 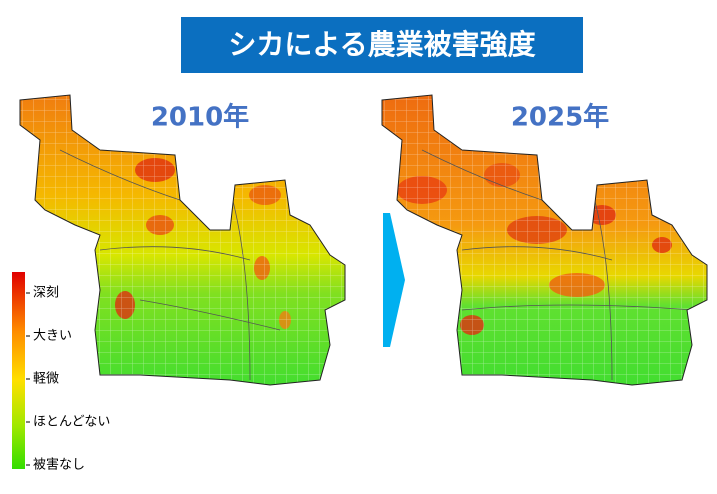 What do you see at coordinates (200, 117) in the screenshot?
I see `map-label: 2010年` at bounding box center [200, 117].